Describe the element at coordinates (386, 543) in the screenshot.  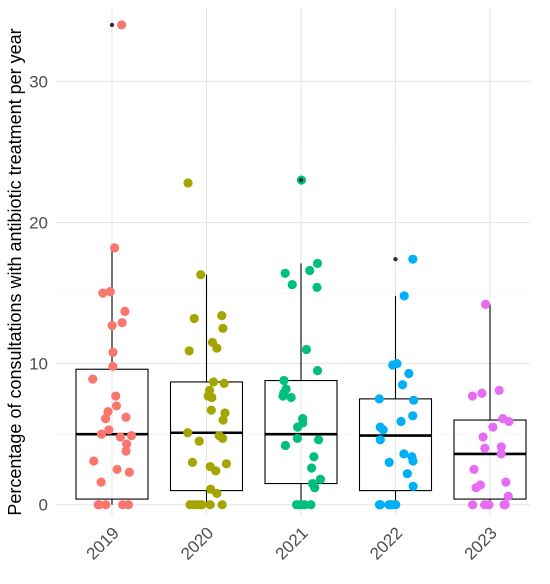
I see `x-tick-label: 2022` at that location.